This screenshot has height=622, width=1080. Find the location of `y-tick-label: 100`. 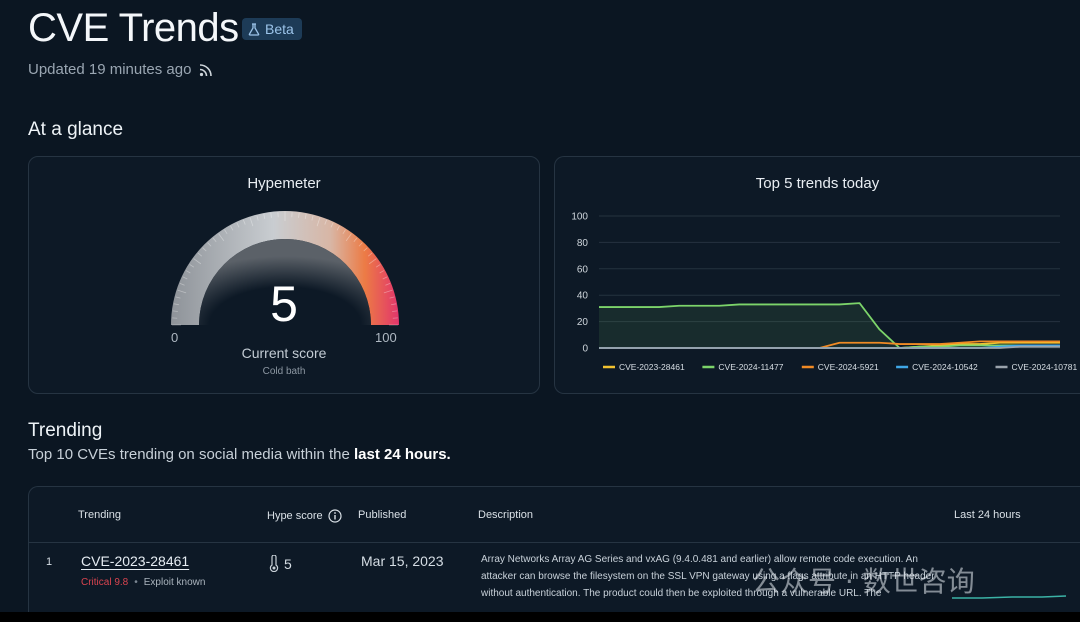

y-tick-label: 100 is located at coordinates (579, 217).